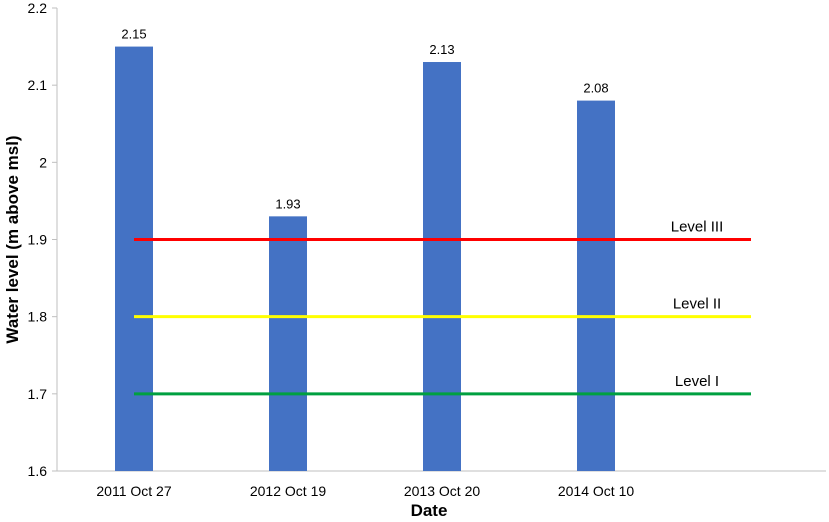  I want to click on x-tick-label: 2011 Oct 27, so click(133, 491).